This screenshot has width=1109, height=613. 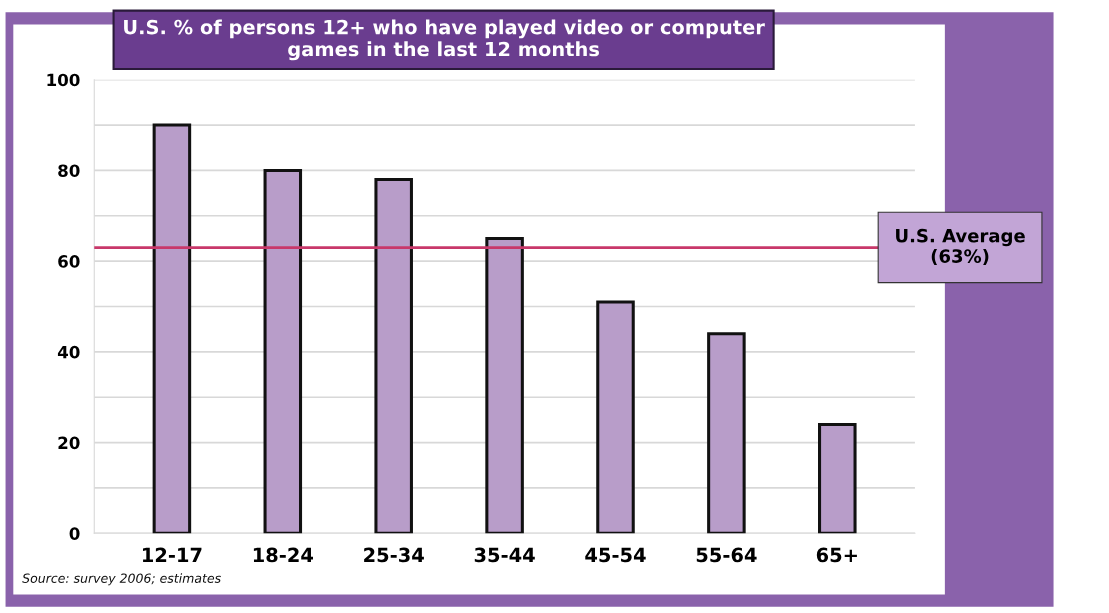 What do you see at coordinates (836, 555) in the screenshot?
I see `x-tick-label: 65+` at bounding box center [836, 555].